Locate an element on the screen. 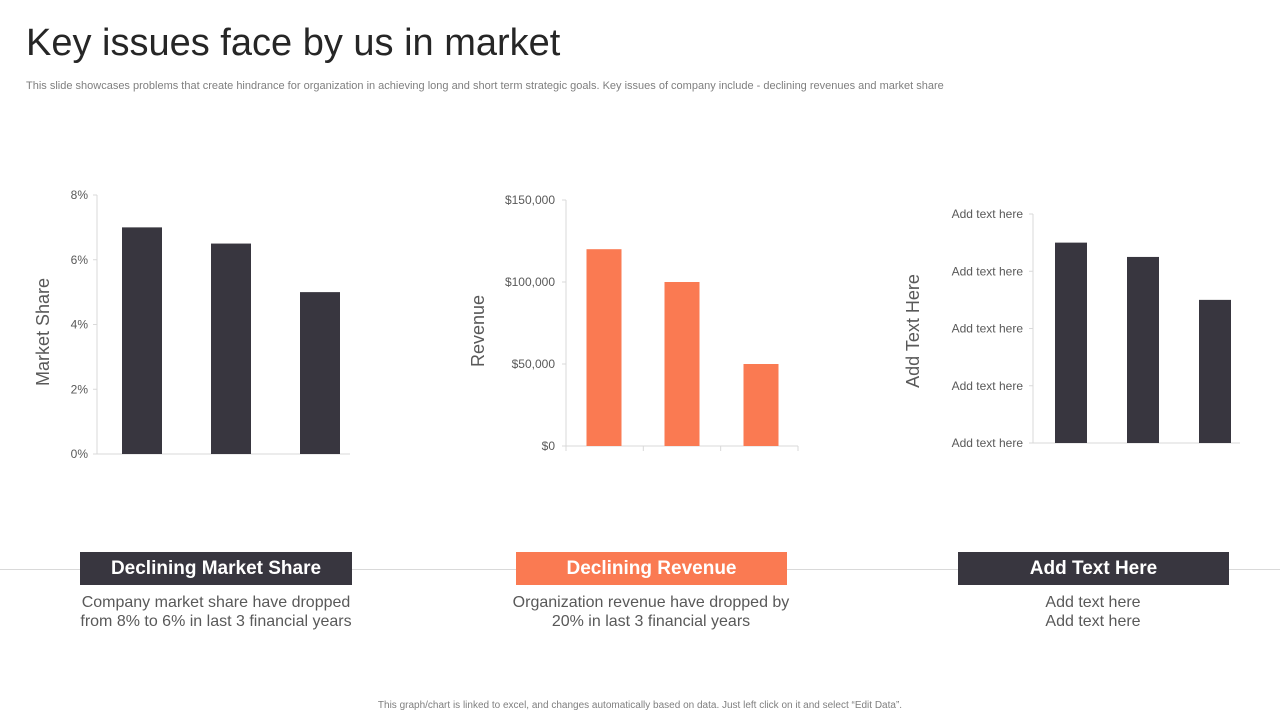  custom-description: Add text here Add text here is located at coordinates (1093, 612).